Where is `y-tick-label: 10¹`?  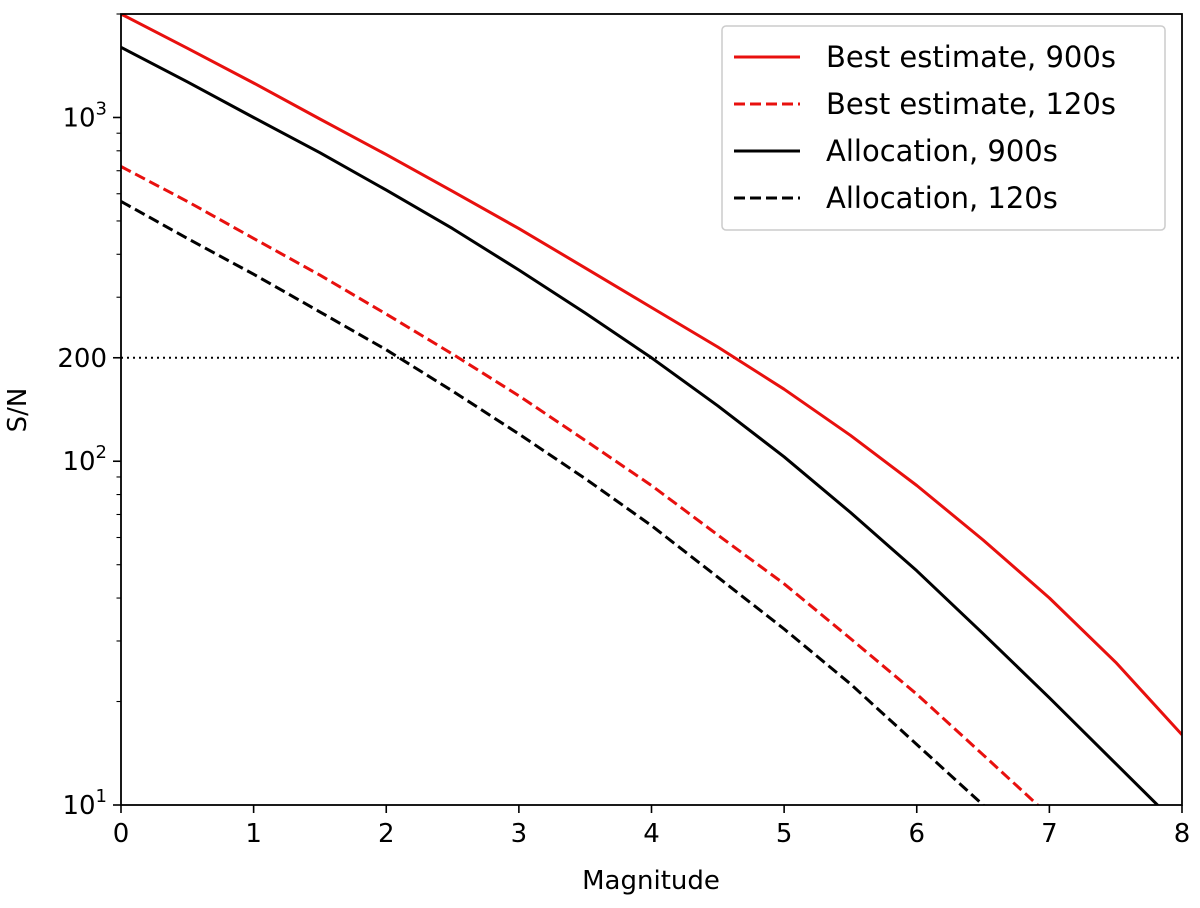 y-tick-label: 10¹ is located at coordinates (84, 803).